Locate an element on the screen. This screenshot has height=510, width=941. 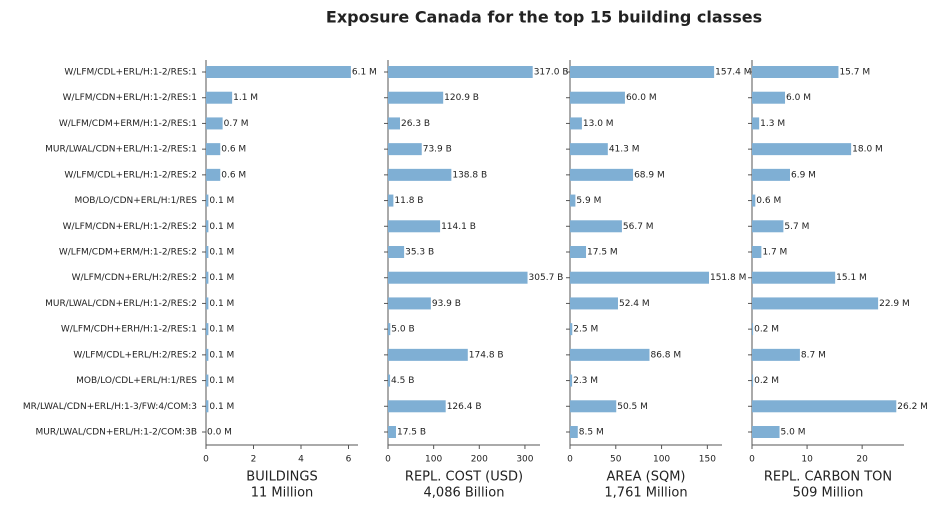
x-axis-label: 509 Million is located at coordinates (828, 493).